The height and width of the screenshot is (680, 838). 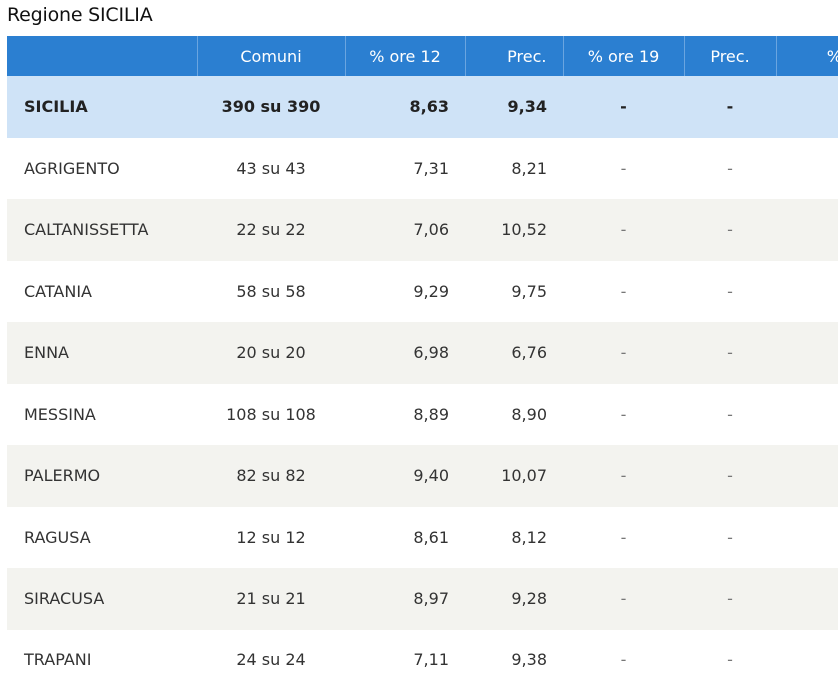 I want to click on table-cell: 21 su 21, so click(x=271, y=599).